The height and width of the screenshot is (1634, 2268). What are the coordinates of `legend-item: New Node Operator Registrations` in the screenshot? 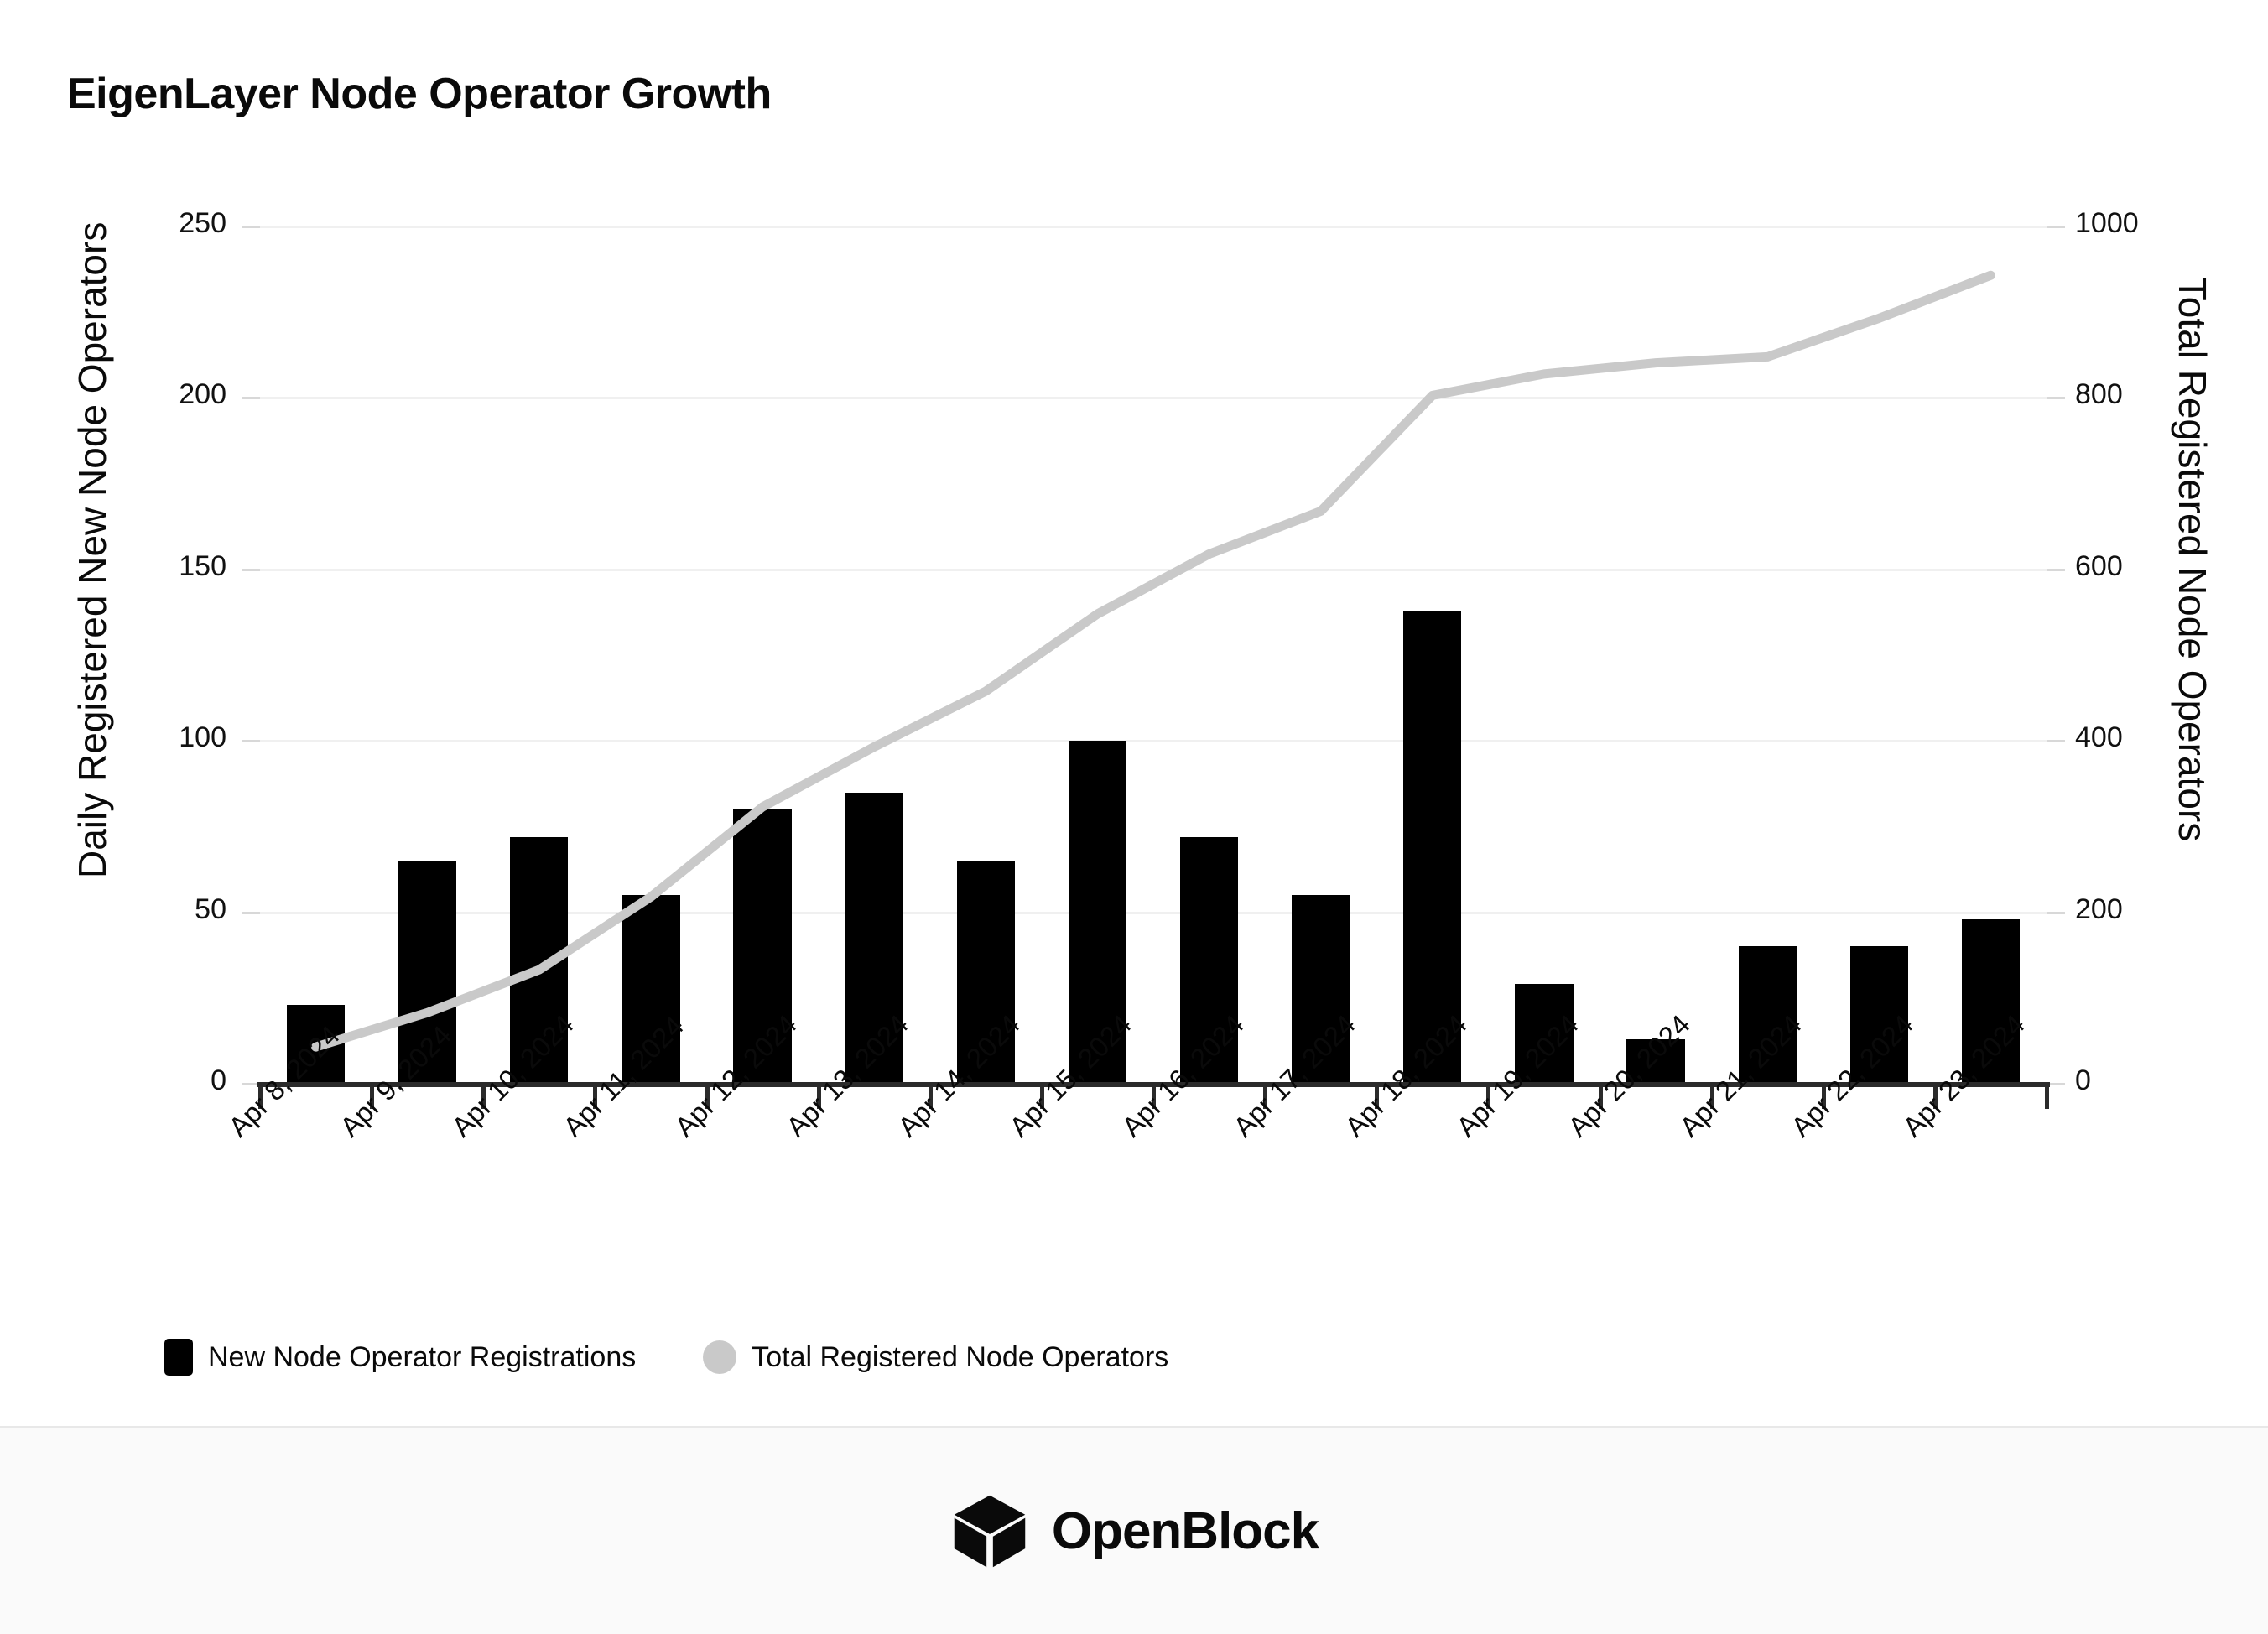 It's located at (400, 1357).